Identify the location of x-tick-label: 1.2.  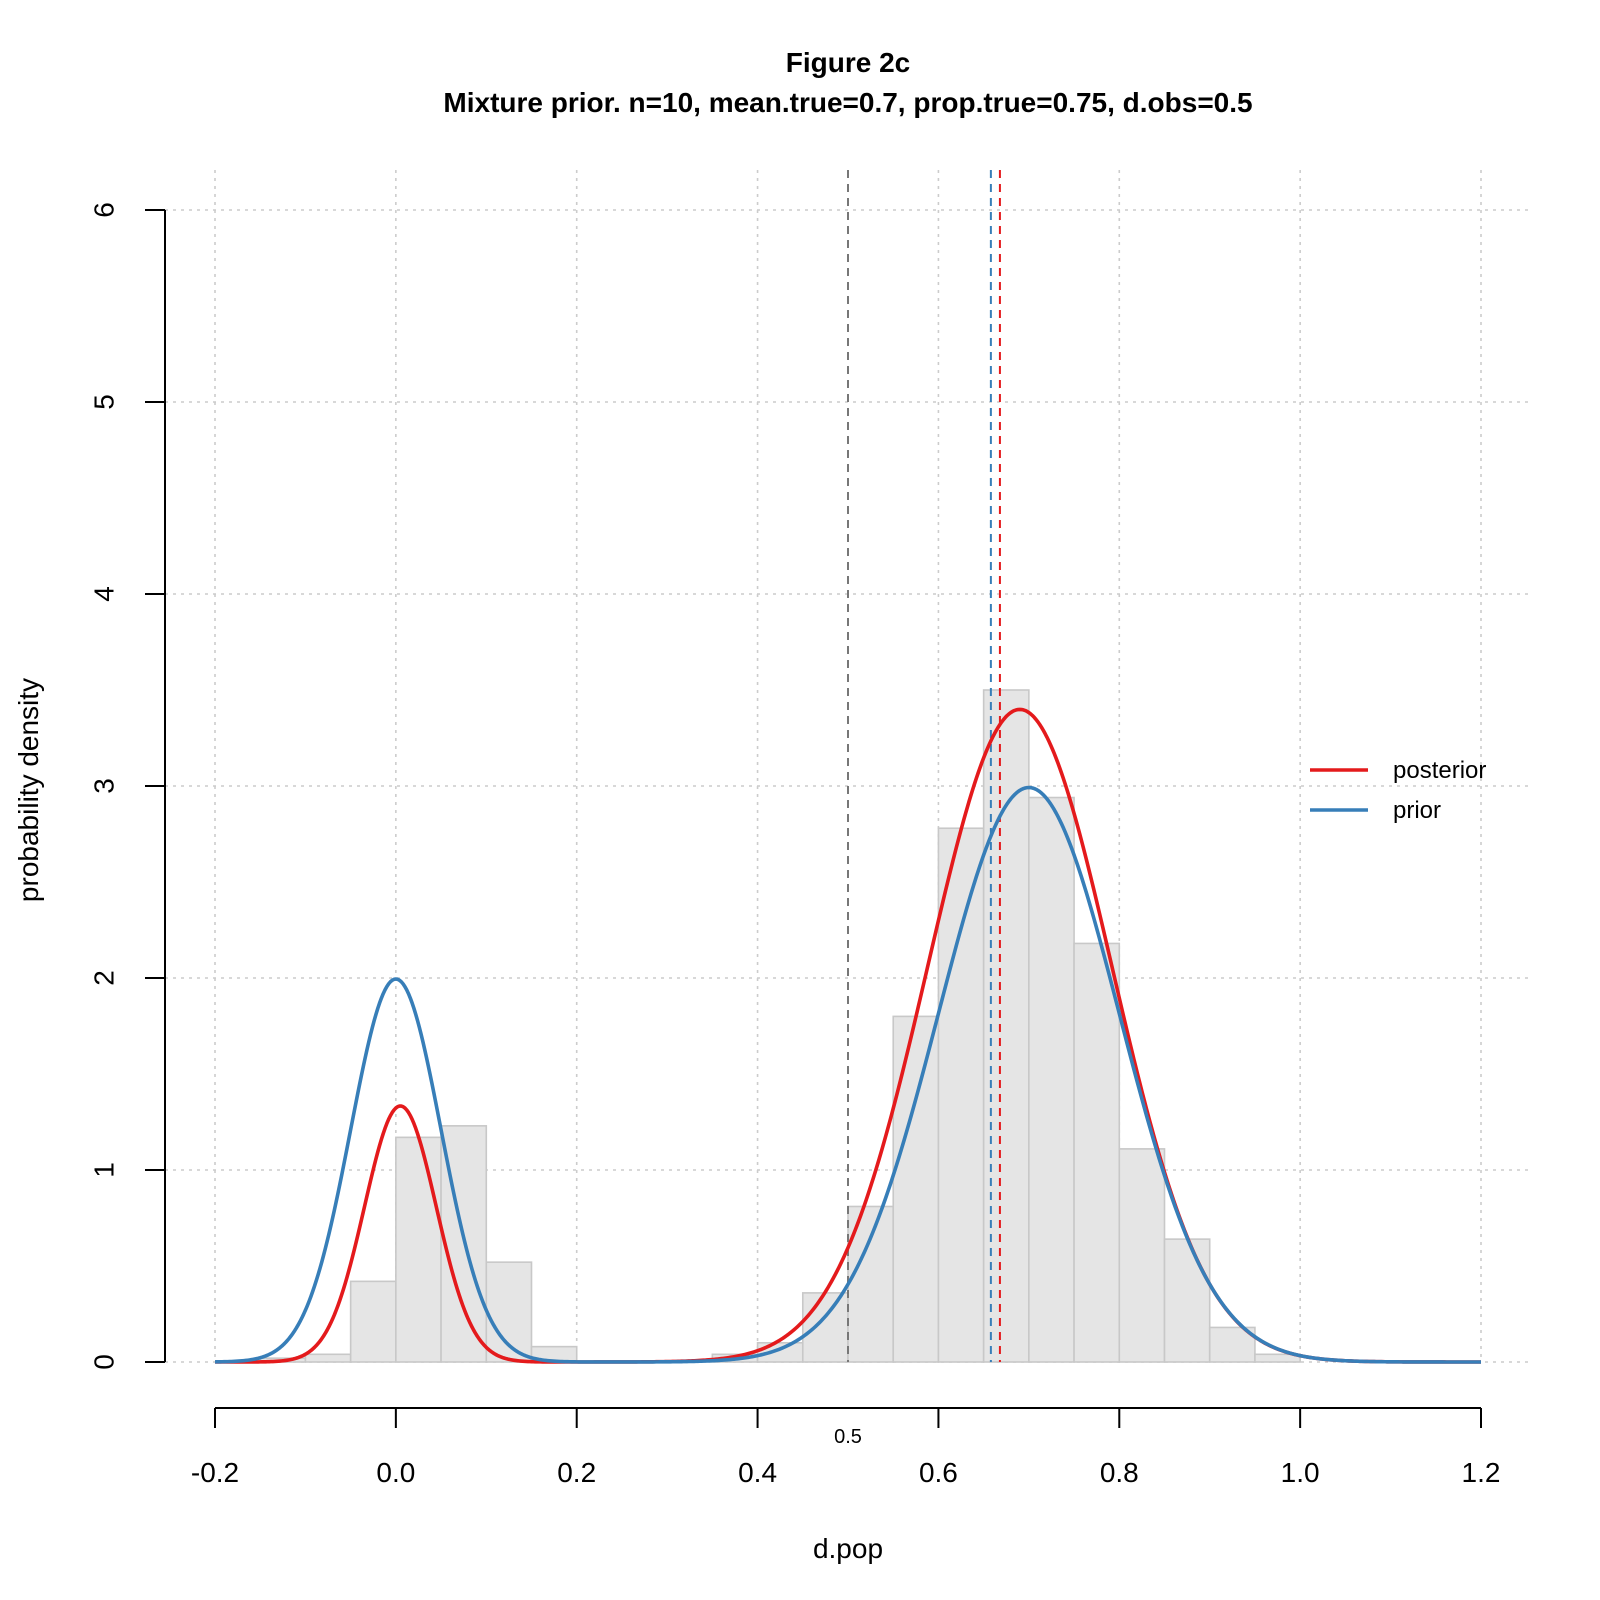
(1481, 1472).